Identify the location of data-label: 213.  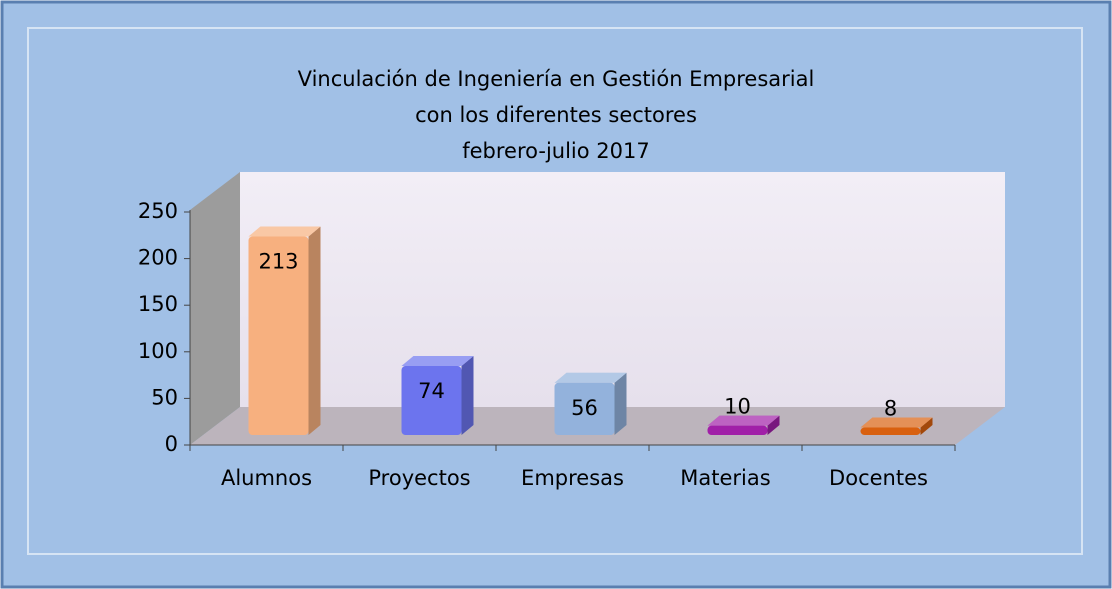
(278, 261).